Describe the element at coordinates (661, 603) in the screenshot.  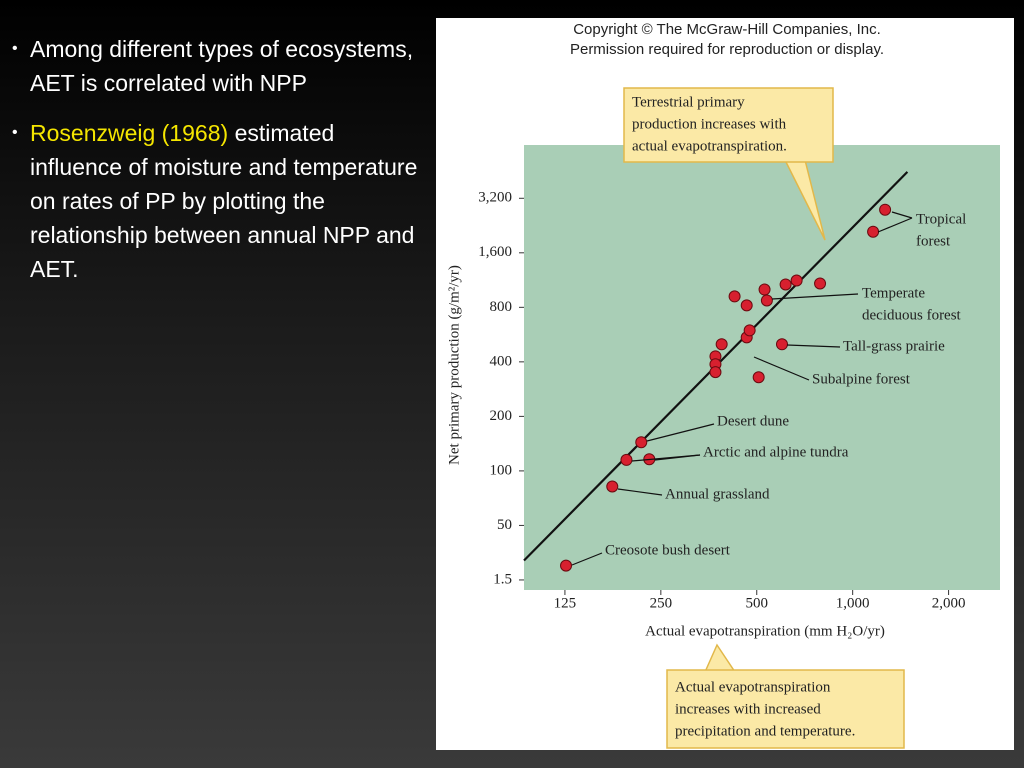
I see `x-tick-label: 250` at that location.